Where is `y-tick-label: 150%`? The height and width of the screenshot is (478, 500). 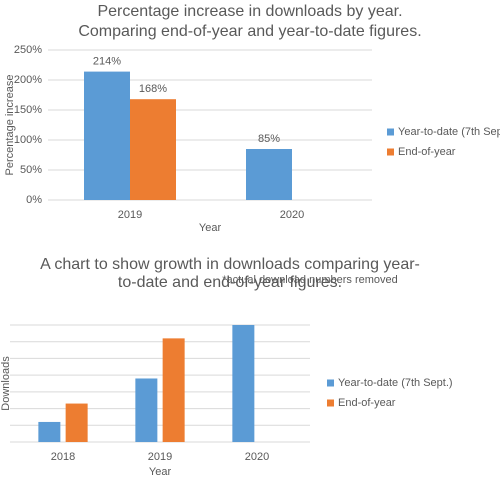 y-tick-label: 150% is located at coordinates (28, 110).